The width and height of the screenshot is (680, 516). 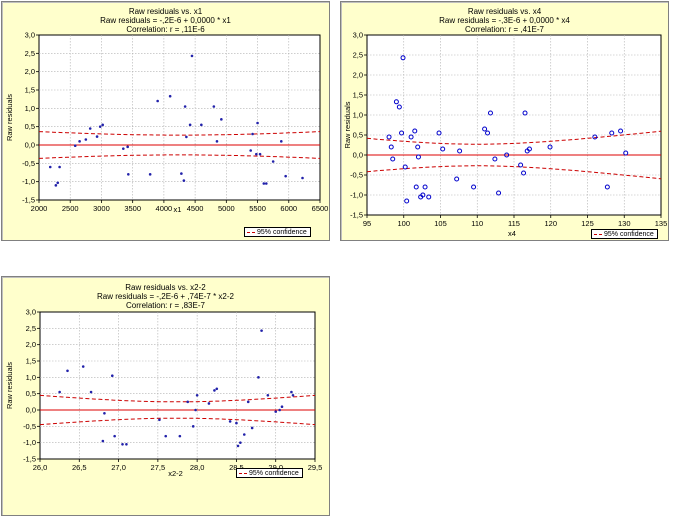 What do you see at coordinates (277, 232) in the screenshot?
I see `chart-legend: 95% confidence` at bounding box center [277, 232].